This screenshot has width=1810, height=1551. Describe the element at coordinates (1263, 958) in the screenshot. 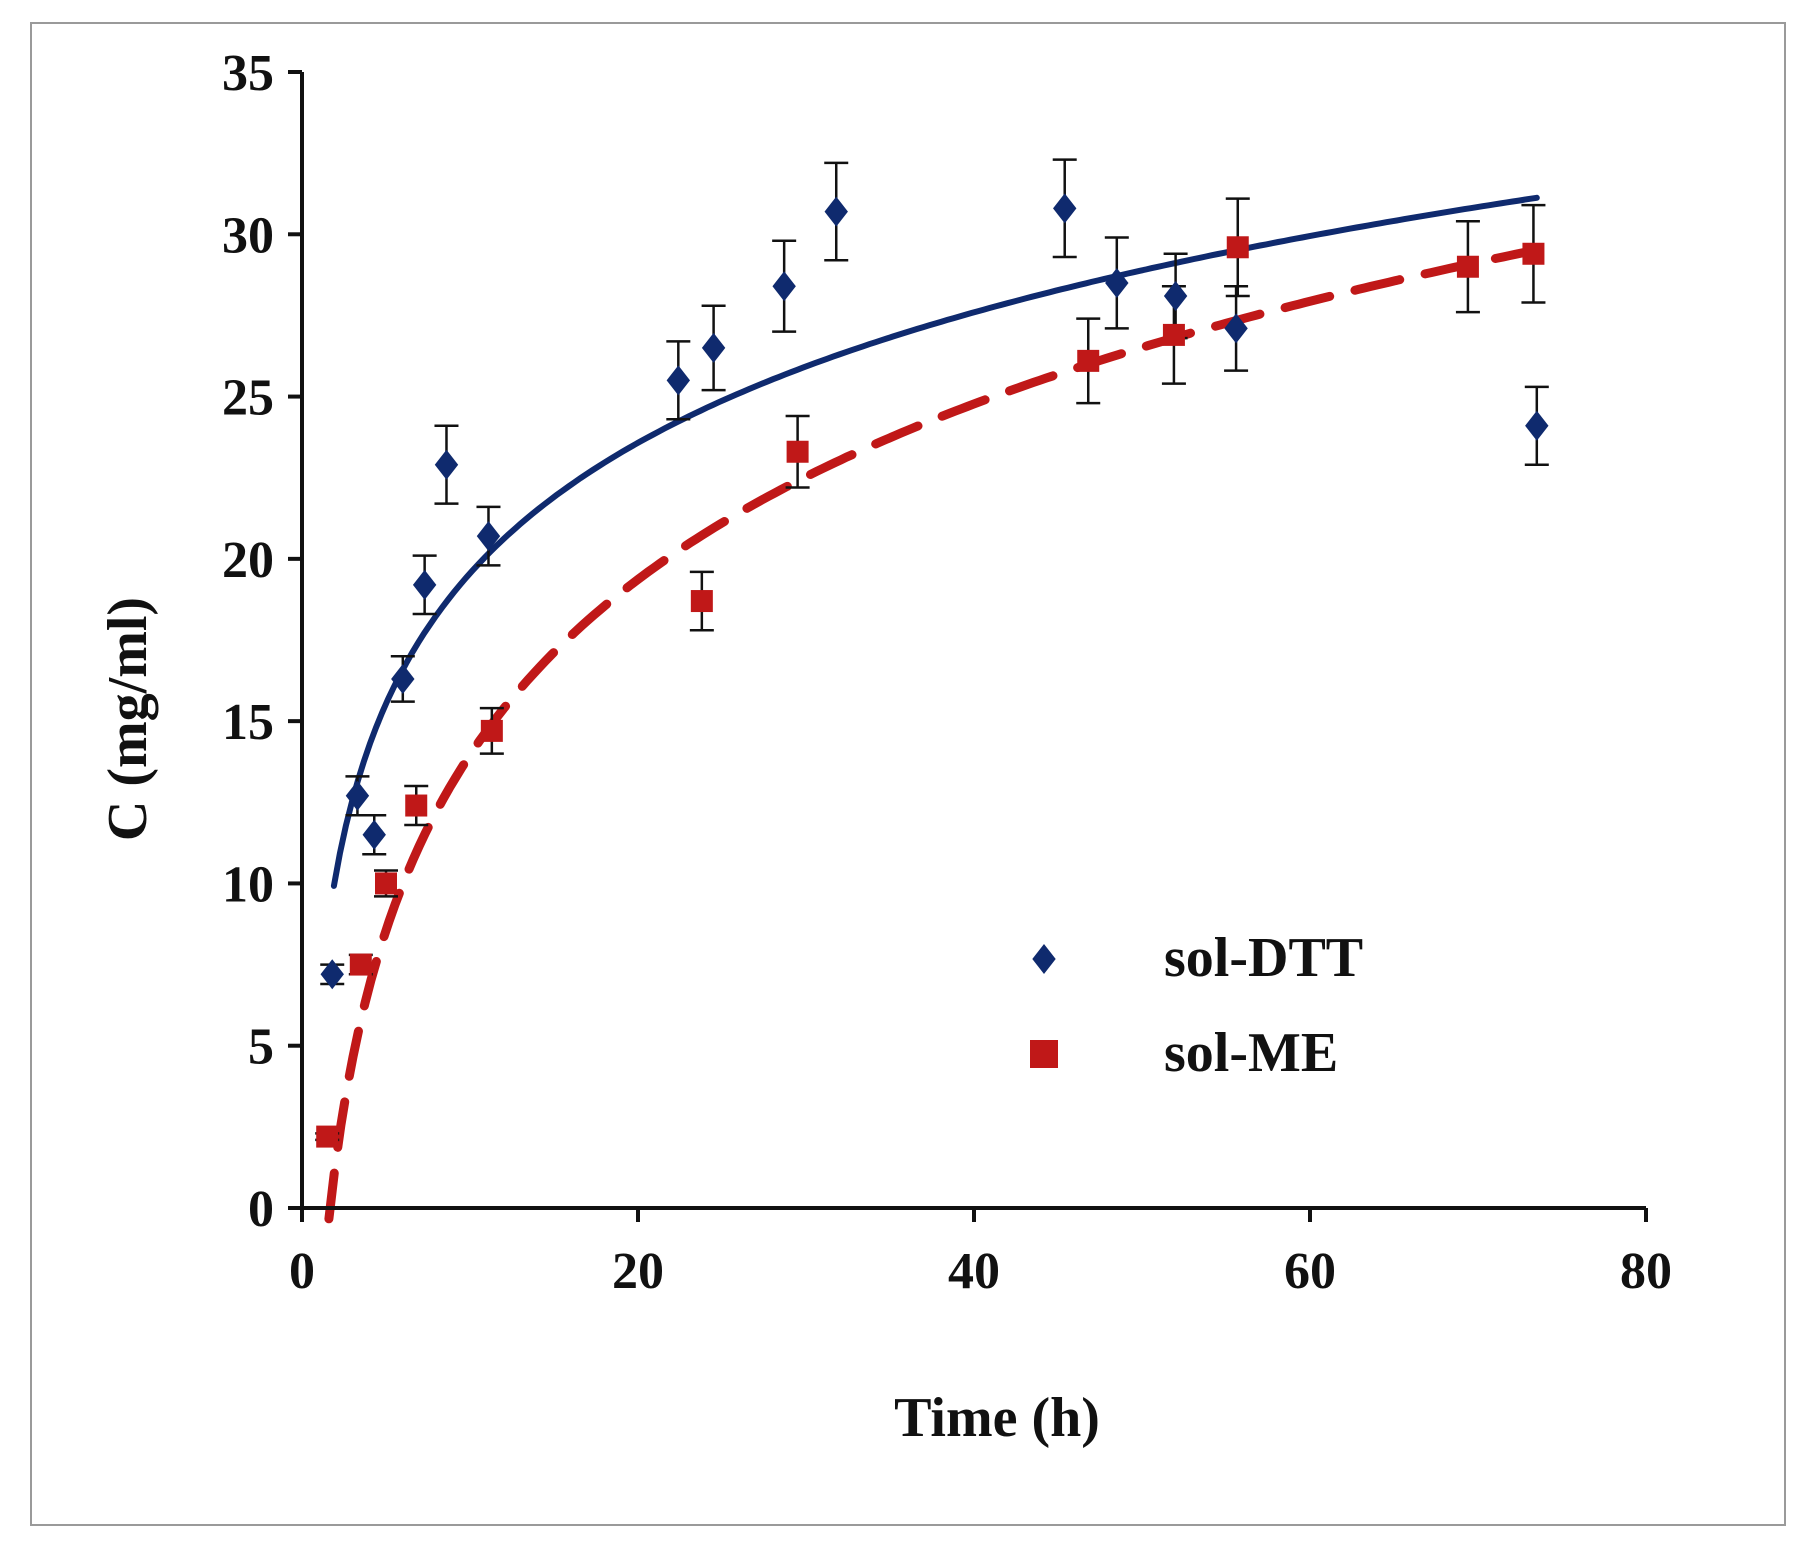

I see `legend-label-sol-dtt: sol-DTT` at that location.